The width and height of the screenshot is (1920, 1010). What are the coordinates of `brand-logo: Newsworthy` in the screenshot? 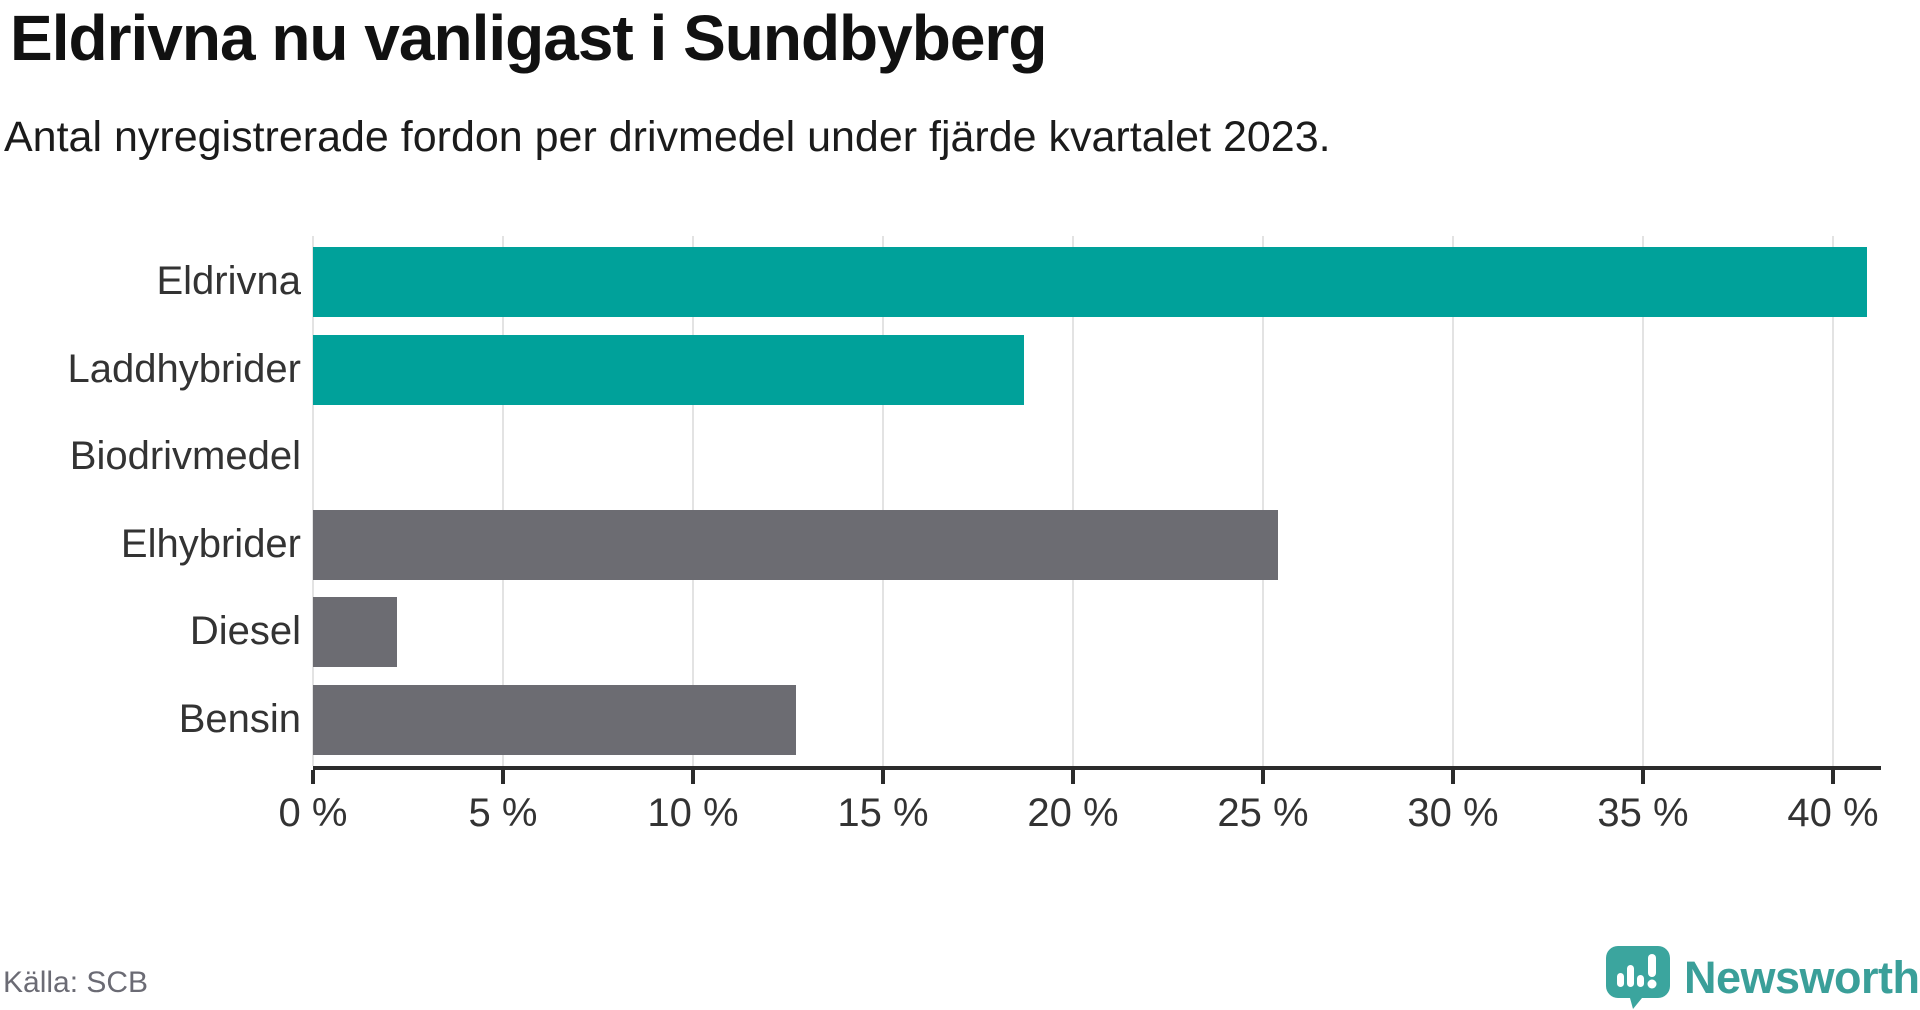 It's located at (1763, 977).